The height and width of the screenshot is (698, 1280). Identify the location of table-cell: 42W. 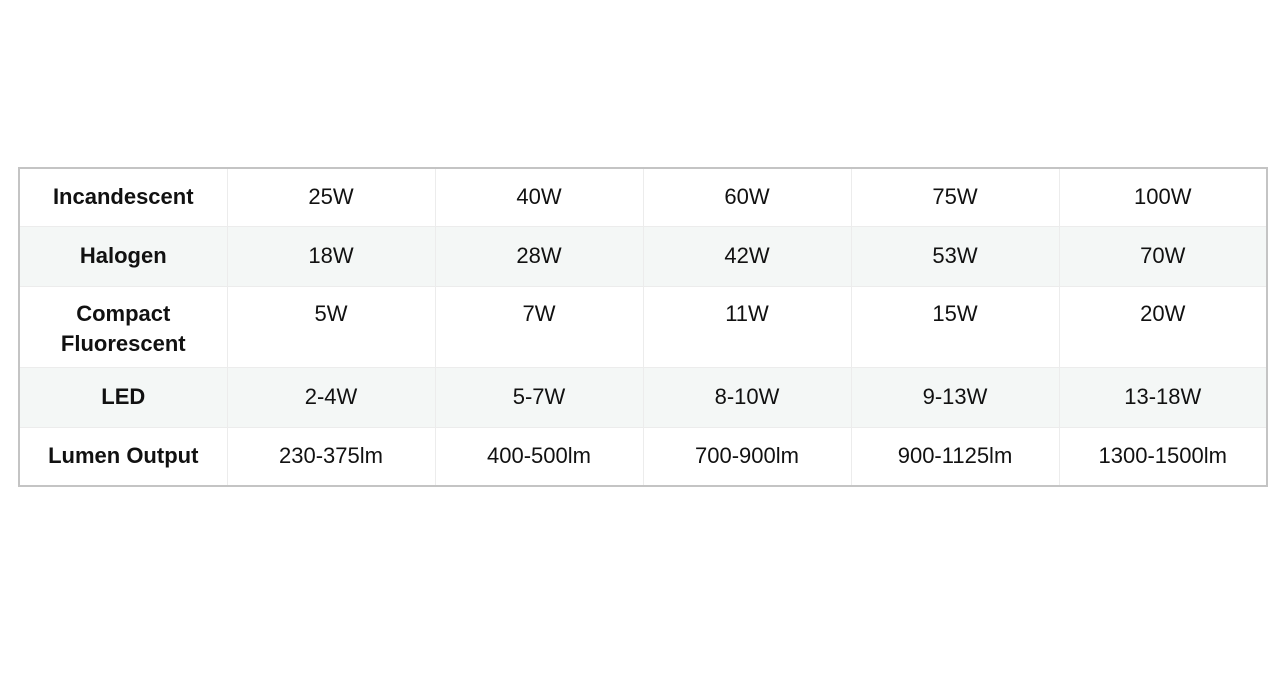
(747, 256).